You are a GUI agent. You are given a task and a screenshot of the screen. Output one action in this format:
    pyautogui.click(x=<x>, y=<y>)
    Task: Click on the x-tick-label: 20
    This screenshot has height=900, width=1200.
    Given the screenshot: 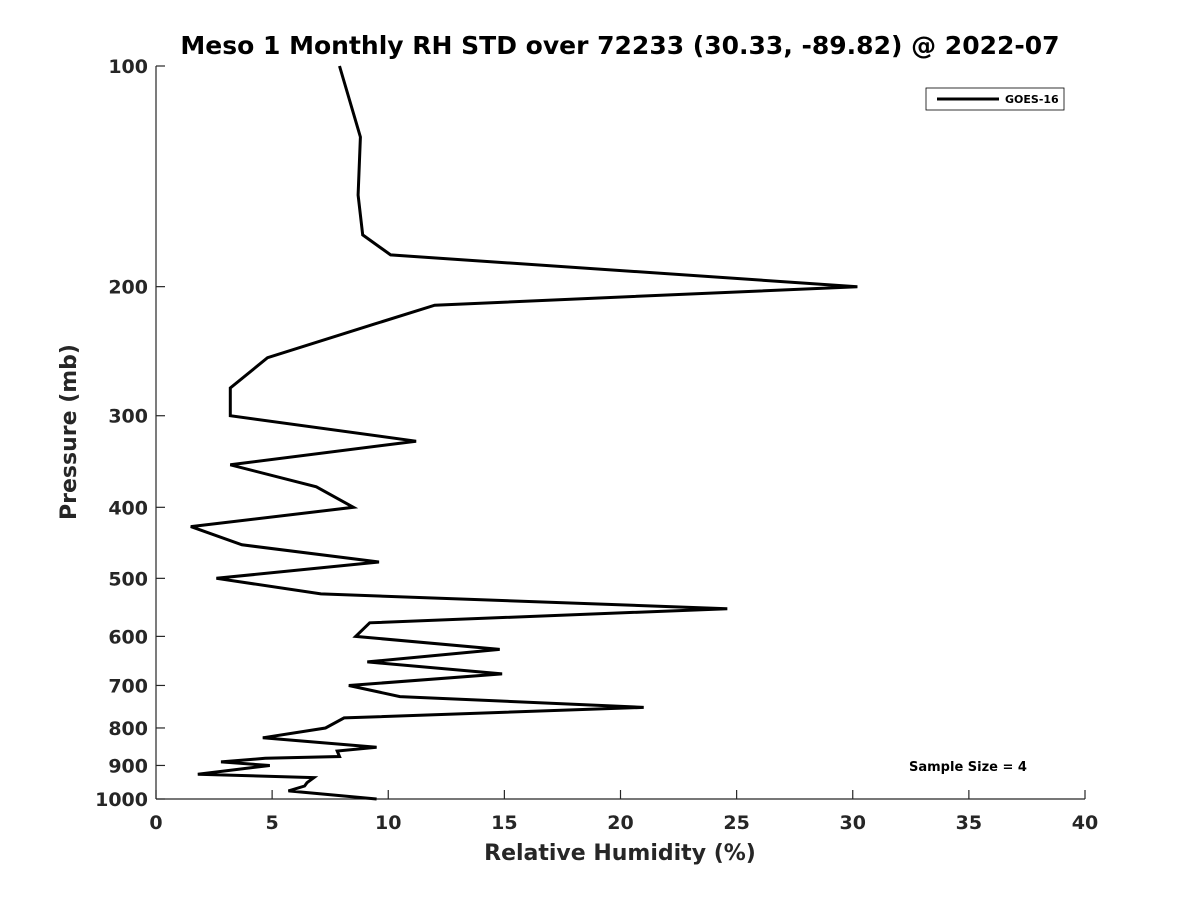 What is the action you would take?
    pyautogui.click(x=620, y=823)
    